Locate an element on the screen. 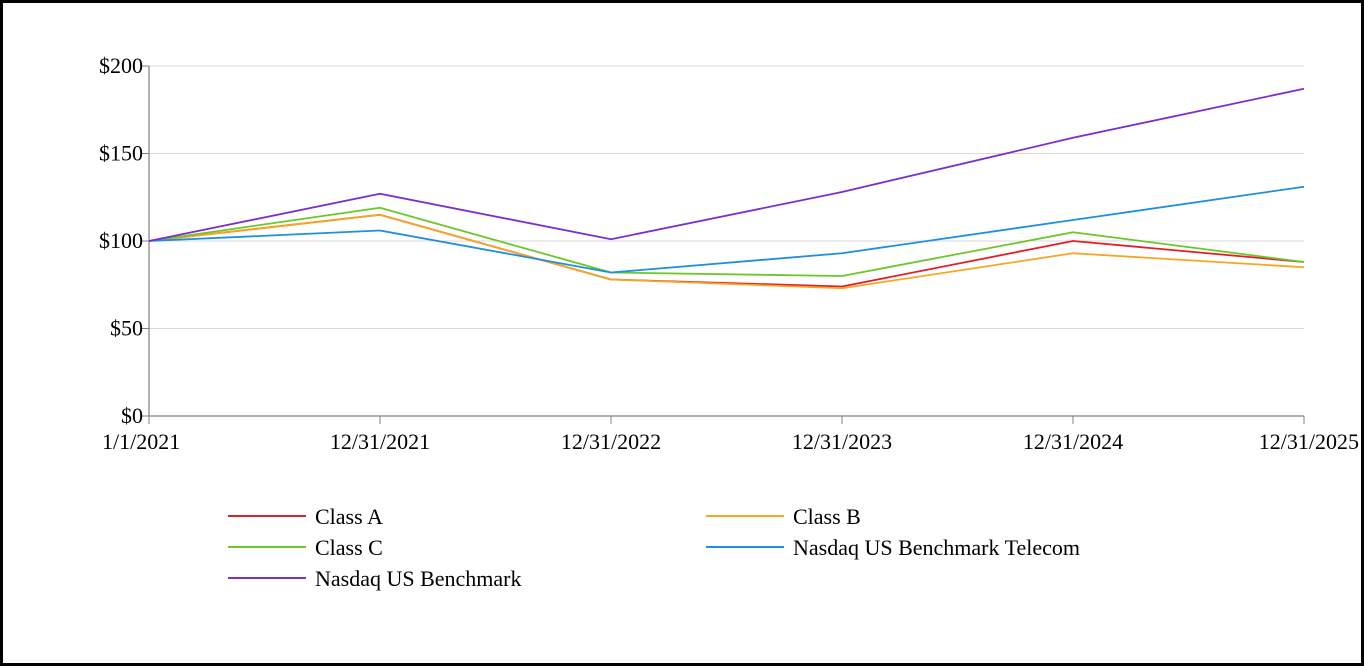 The width and height of the screenshot is (1364, 669). x-tick-label: 12/31/2022 is located at coordinates (611, 441).